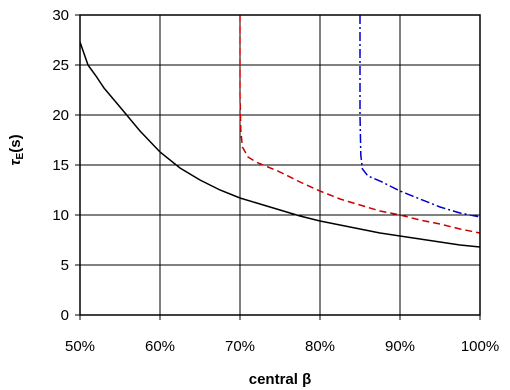 The image size is (510, 390). Describe the element at coordinates (65, 315) in the screenshot. I see `y-tick-label: 0` at that location.